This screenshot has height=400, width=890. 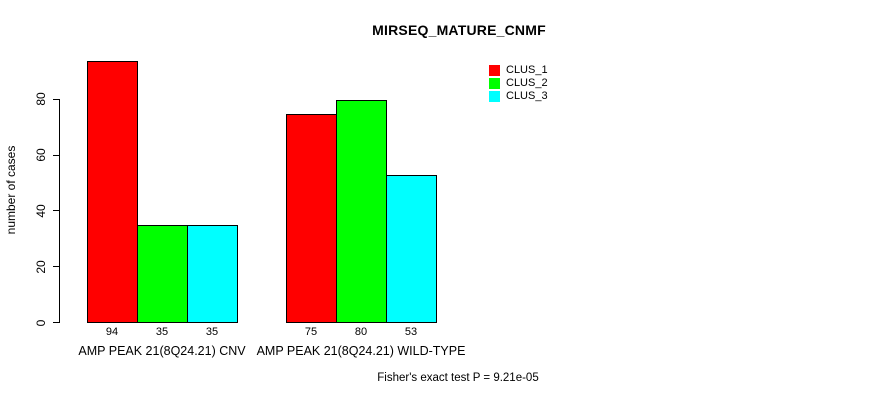 I want to click on bar-clus_3-group2, so click(x=411, y=248).